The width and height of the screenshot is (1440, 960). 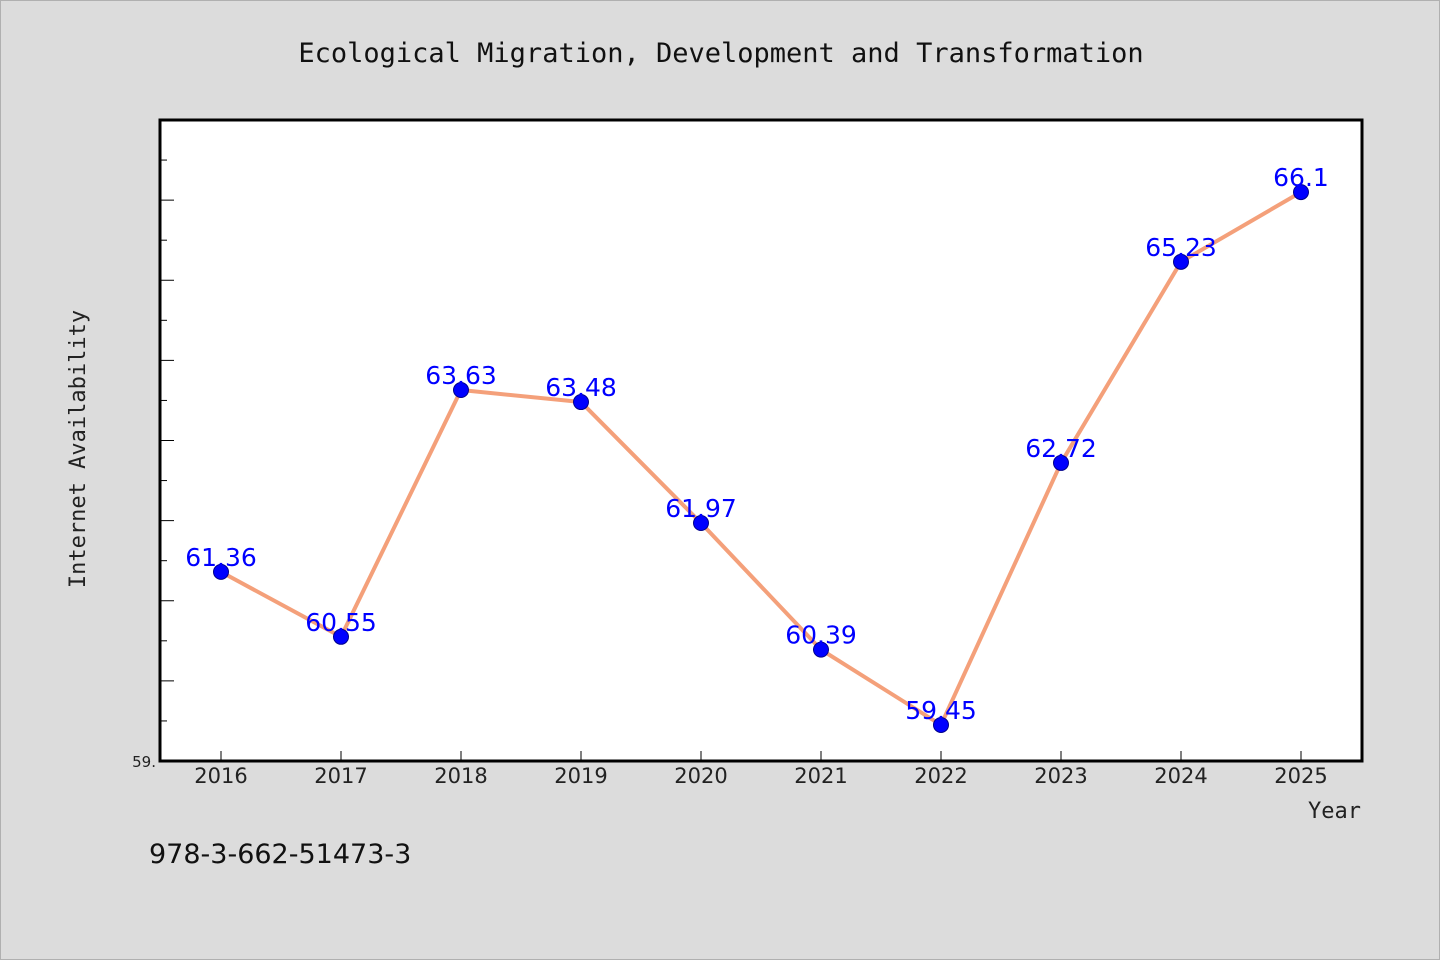 What do you see at coordinates (820, 776) in the screenshot?
I see `x-tick-label-2021: 2021` at bounding box center [820, 776].